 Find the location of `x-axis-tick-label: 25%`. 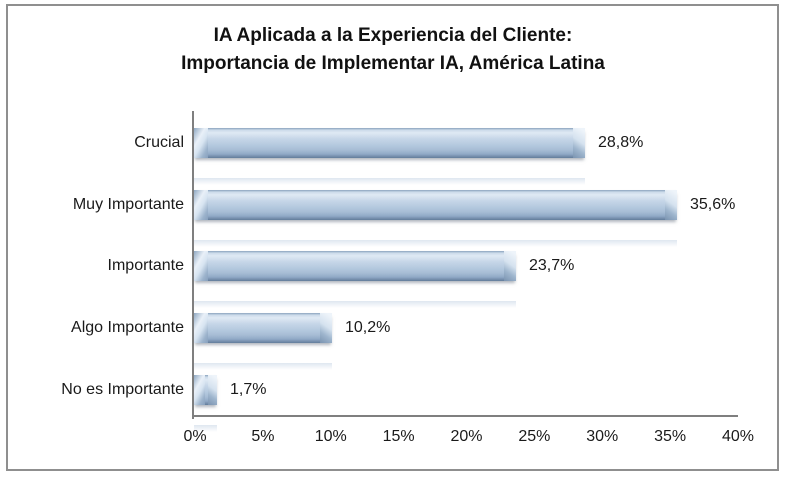

x-axis-tick-label: 25% is located at coordinates (534, 436).